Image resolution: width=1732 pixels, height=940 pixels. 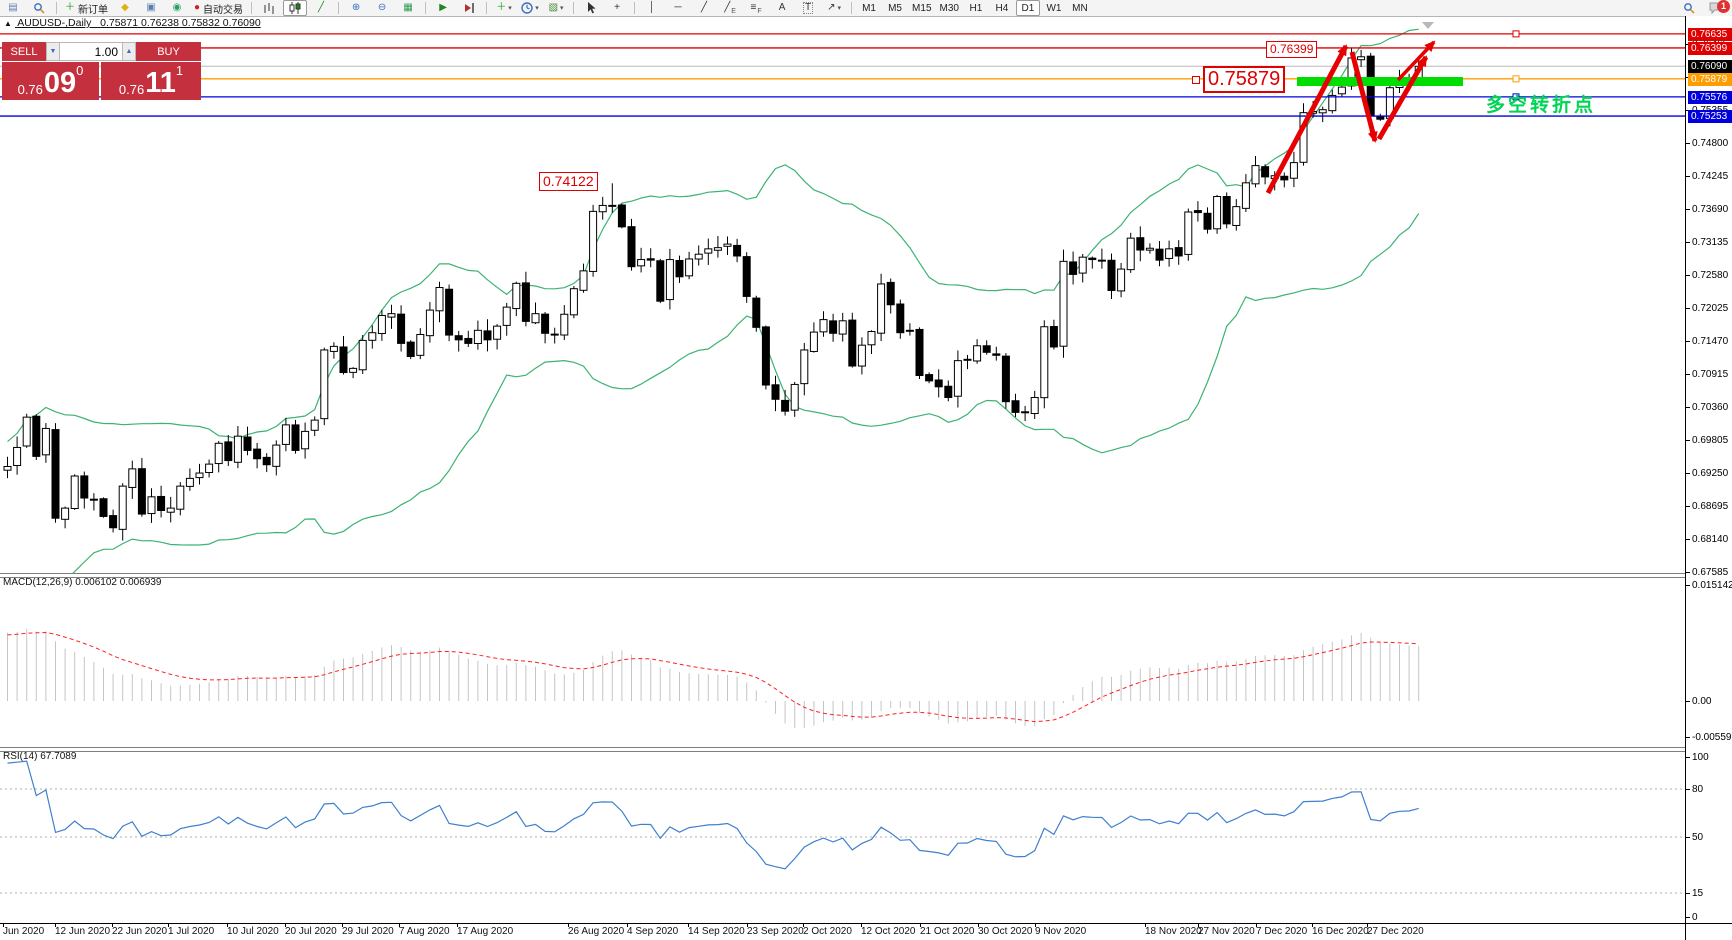 I want to click on green-support-zone-bar, so click(x=1380, y=81).